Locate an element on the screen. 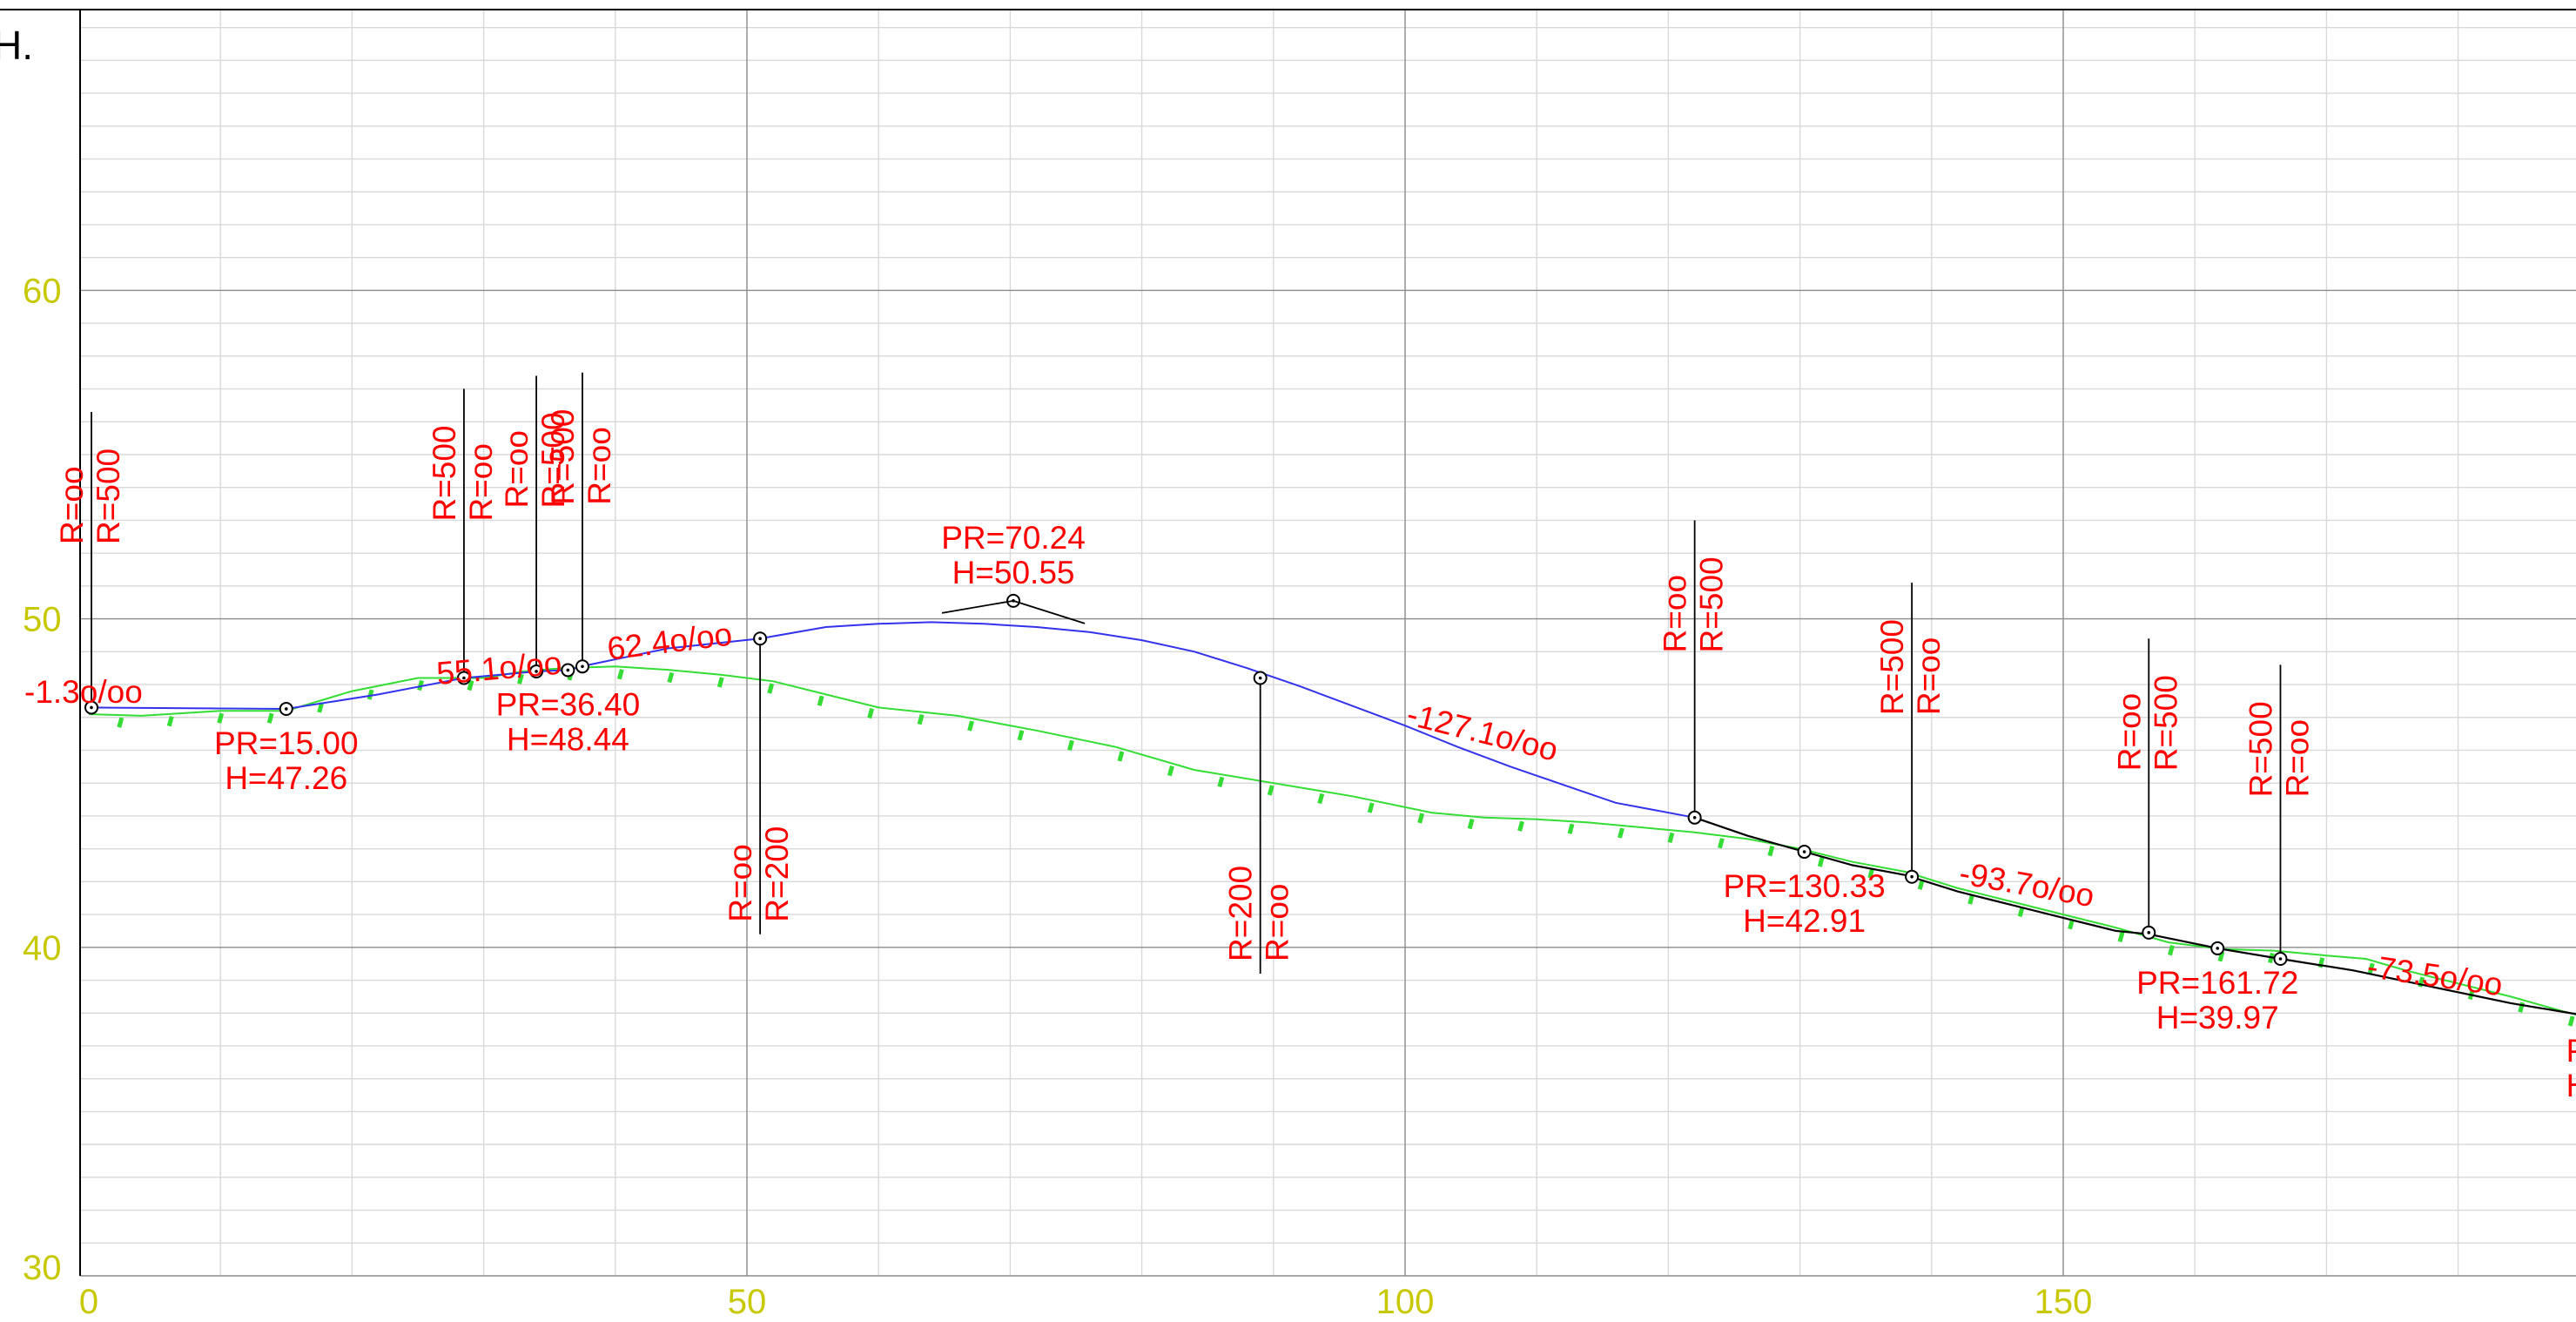 The image size is (2576, 1322). grade-label: -73.5o/oo is located at coordinates (2435, 975).